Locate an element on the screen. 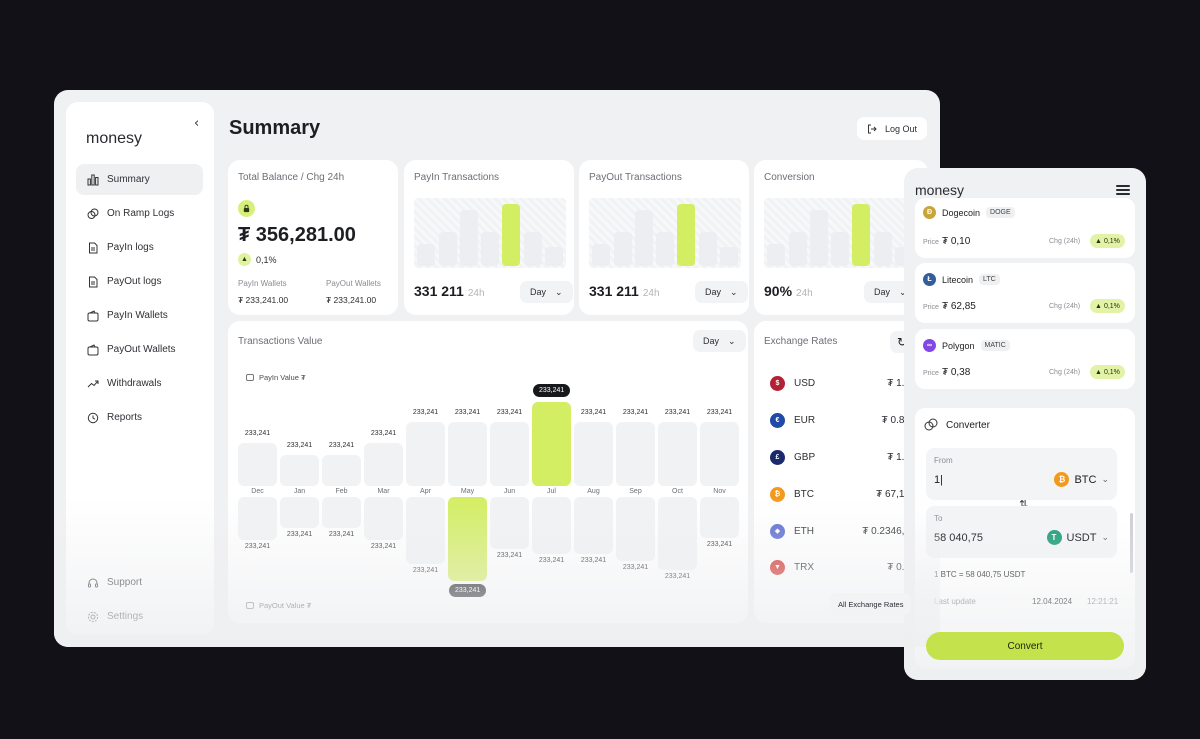  rate-row-trx: ▼ TRX ₮ 0.1 is located at coordinates (840, 567).